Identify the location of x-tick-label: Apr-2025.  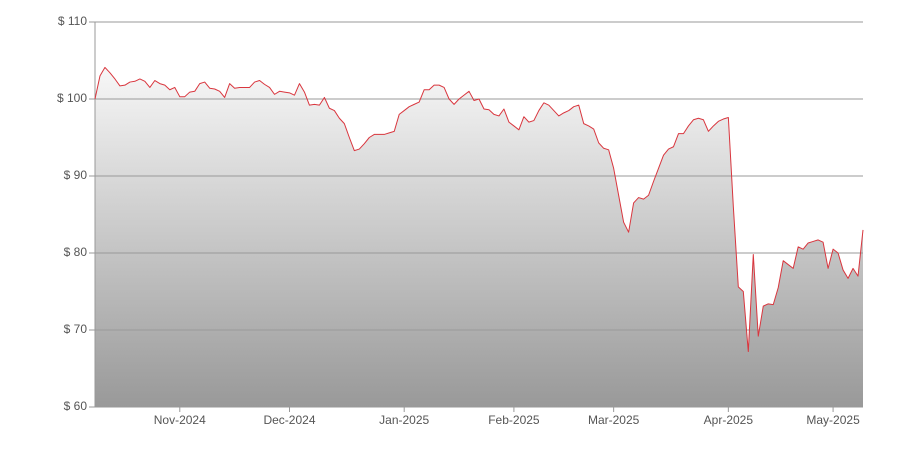
(729, 420).